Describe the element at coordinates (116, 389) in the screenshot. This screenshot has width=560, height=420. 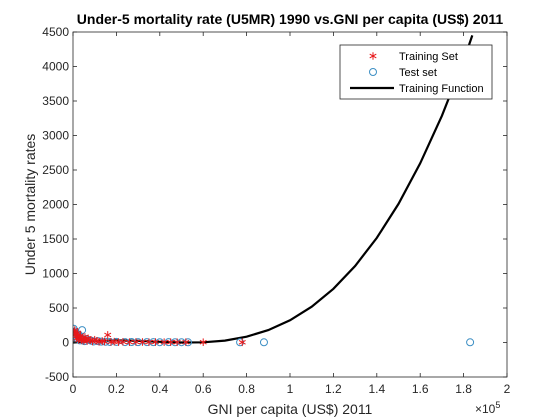
I see `x-tick-label: 0.2` at that location.